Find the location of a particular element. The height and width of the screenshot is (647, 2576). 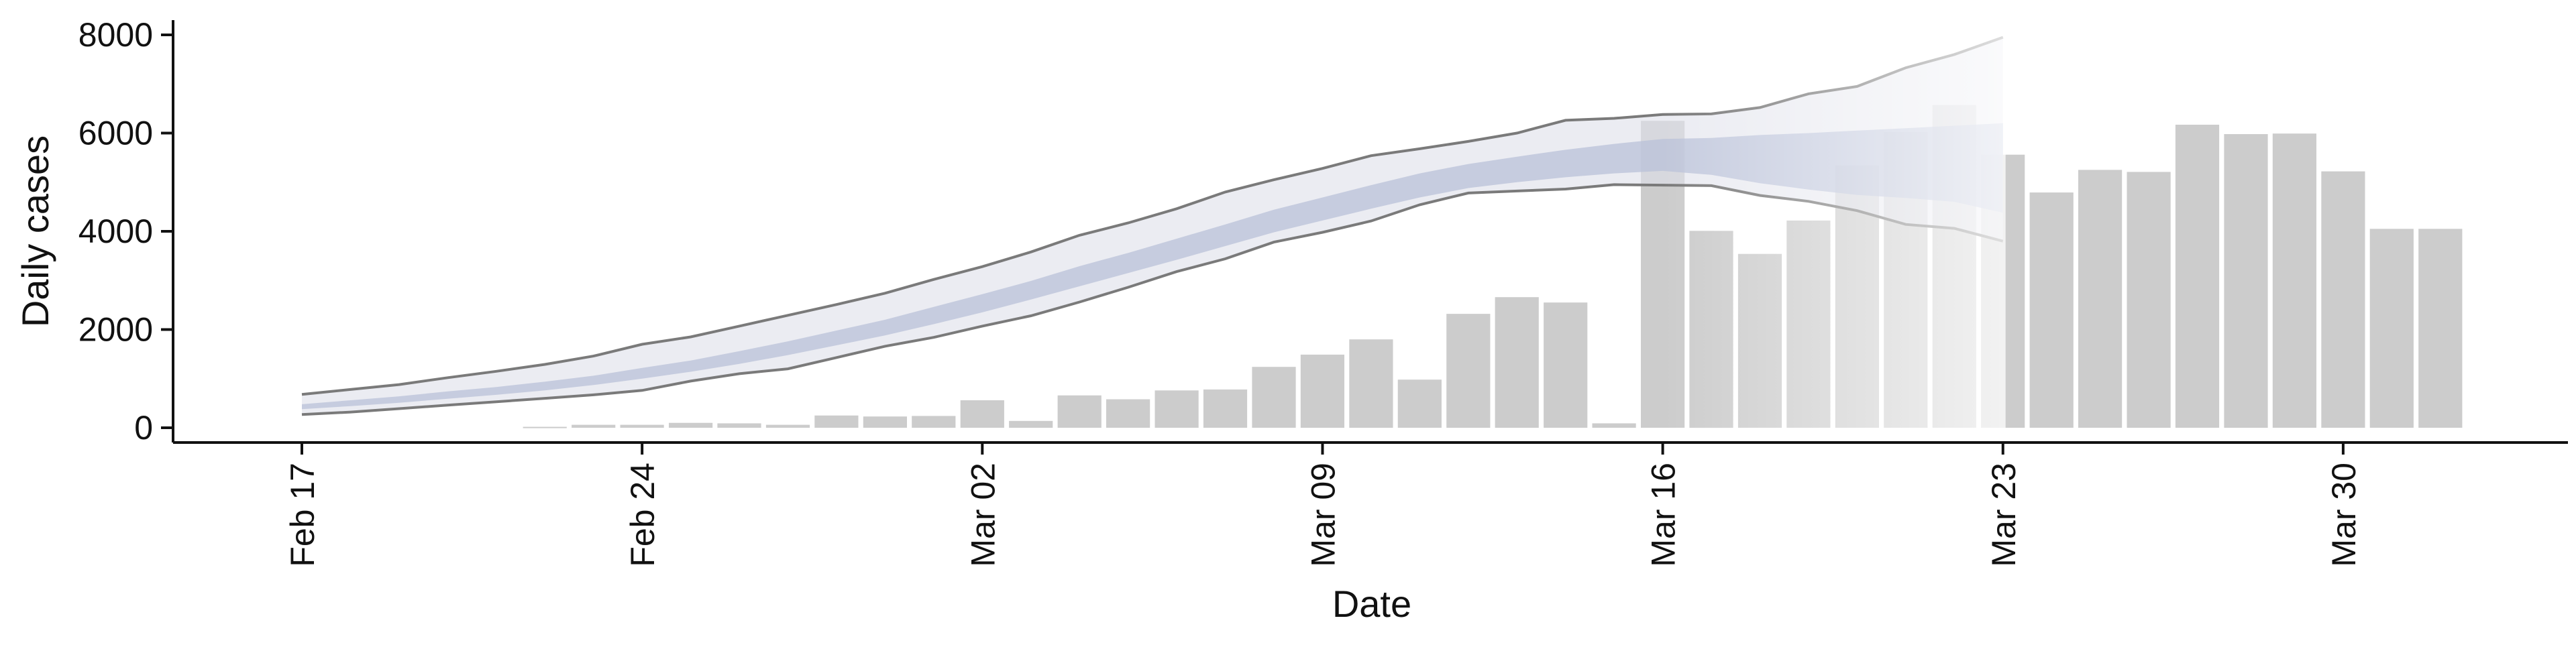

y-tick-label: 6000 is located at coordinates (115, 133).